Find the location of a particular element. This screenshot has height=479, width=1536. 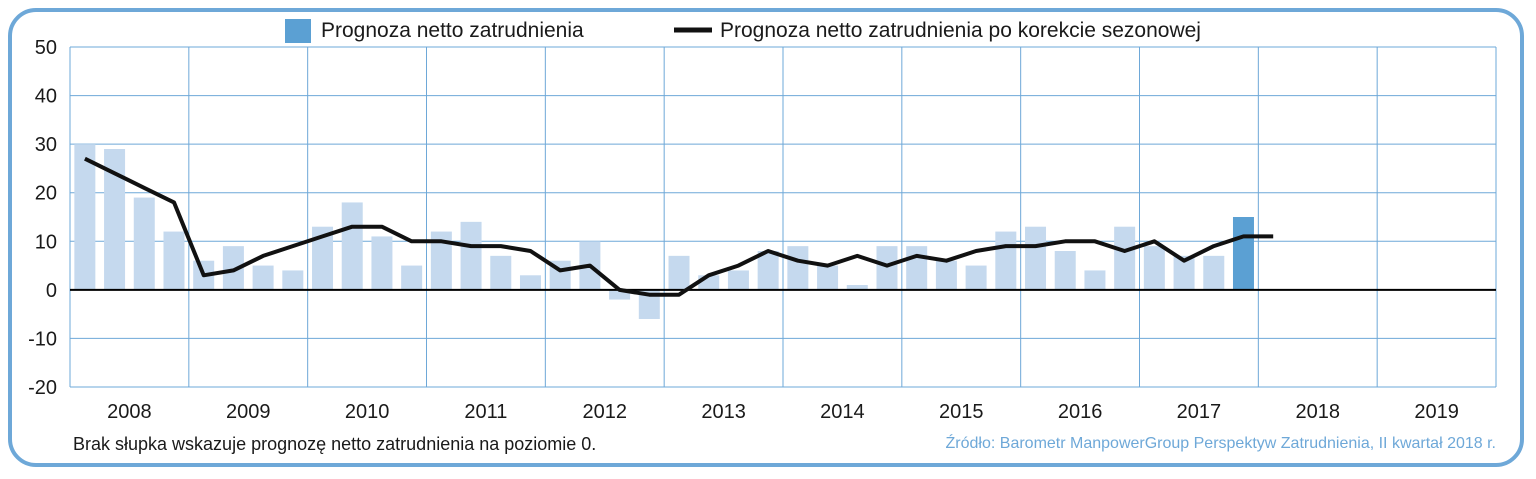

x-tick-label: 2011 is located at coordinates (485, 412).